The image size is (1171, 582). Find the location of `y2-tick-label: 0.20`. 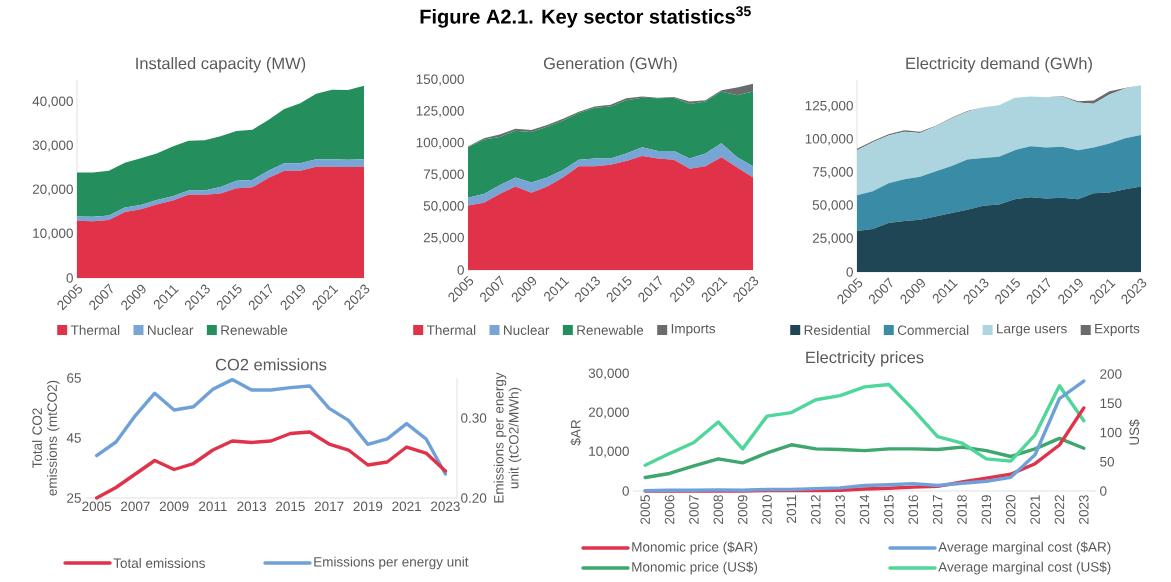

y2-tick-label: 0.20 is located at coordinates (474, 498).